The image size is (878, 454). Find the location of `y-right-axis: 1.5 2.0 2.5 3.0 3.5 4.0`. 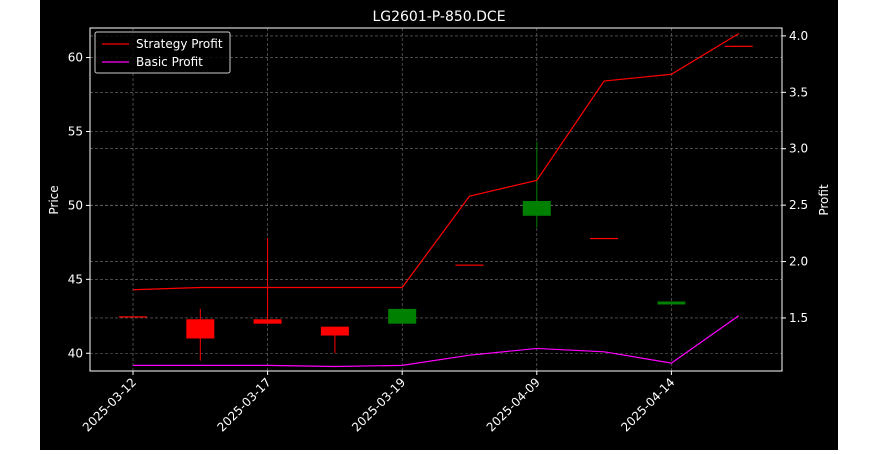

y-right-axis: 1.5 2.0 2.5 3.0 3.5 4.0 is located at coordinates (795, 177).